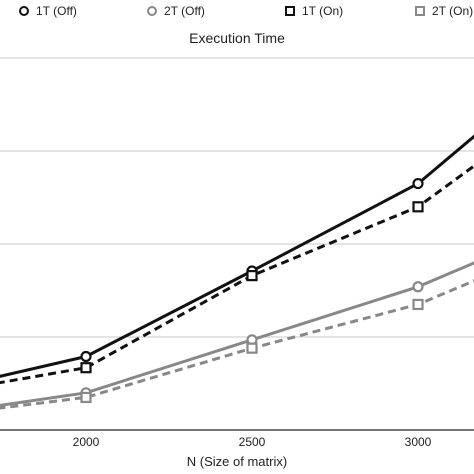 This screenshot has height=474, width=474. What do you see at coordinates (184, 11) in the screenshot?
I see `legend-label: 2T (Off)` at bounding box center [184, 11].